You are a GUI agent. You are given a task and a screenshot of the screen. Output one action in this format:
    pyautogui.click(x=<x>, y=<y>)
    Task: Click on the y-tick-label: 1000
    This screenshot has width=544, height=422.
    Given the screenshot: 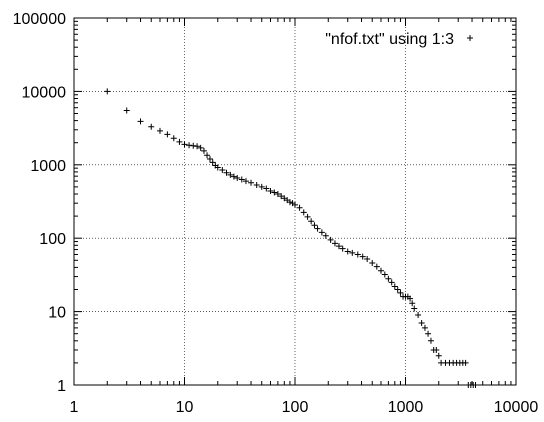 What is the action you would take?
    pyautogui.click(x=48, y=166)
    